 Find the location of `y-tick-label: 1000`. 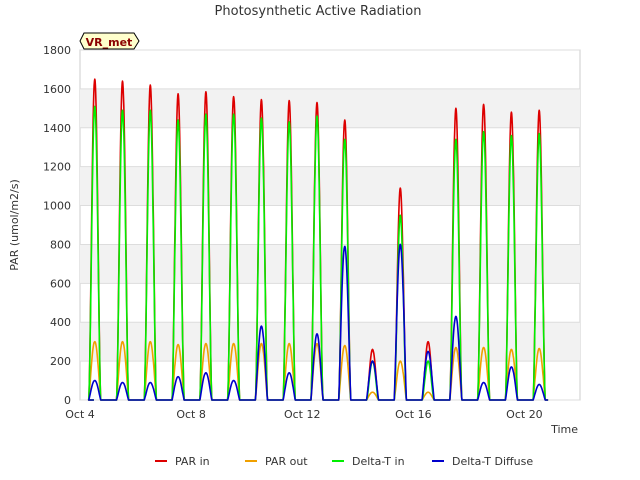

y-tick-label: 1000 is located at coordinates (57, 206).